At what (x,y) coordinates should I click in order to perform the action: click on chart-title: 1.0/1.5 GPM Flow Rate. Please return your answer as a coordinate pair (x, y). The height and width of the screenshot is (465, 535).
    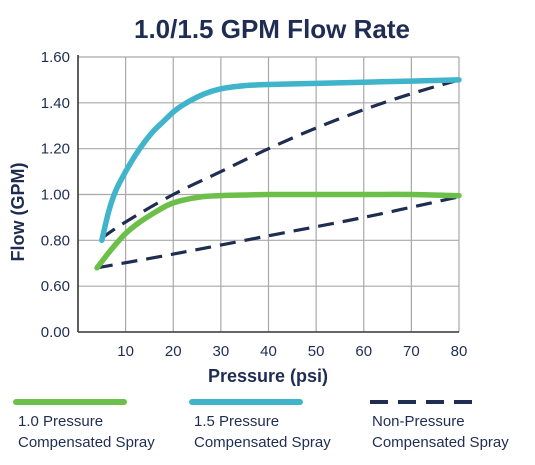
    Looking at the image, I should click on (272, 29).